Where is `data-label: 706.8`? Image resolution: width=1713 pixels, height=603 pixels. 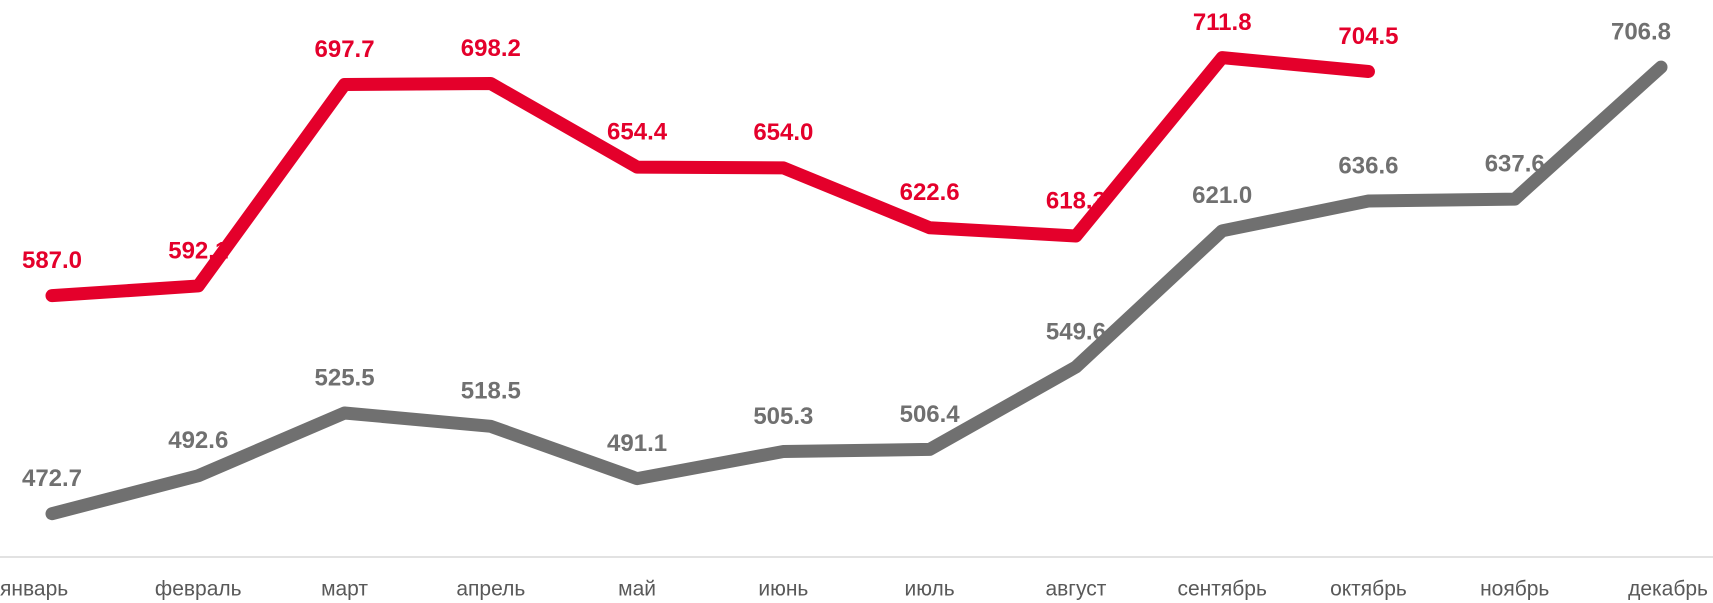 data-label: 706.8 is located at coordinates (1641, 31).